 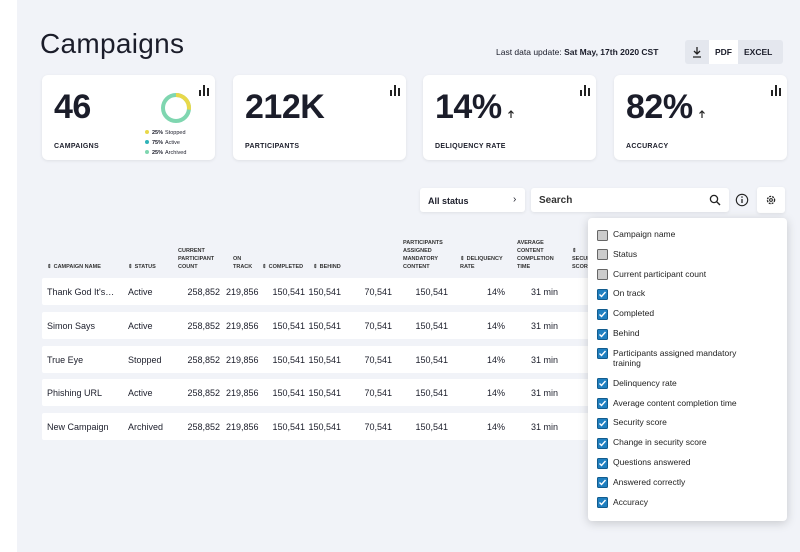 I want to click on table-cell: New Campaign, so click(x=78, y=427).